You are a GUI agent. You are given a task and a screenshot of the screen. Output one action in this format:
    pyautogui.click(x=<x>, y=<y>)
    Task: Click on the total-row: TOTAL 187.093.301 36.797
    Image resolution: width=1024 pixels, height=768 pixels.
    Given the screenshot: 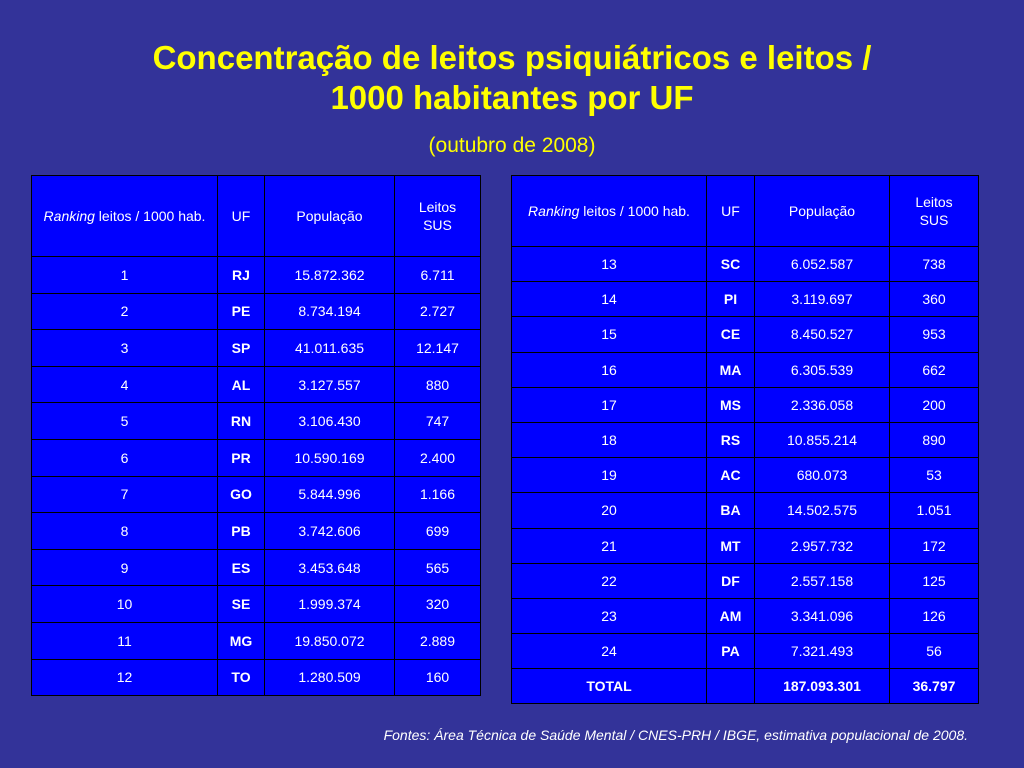 What is the action you would take?
    pyautogui.click(x=745, y=686)
    